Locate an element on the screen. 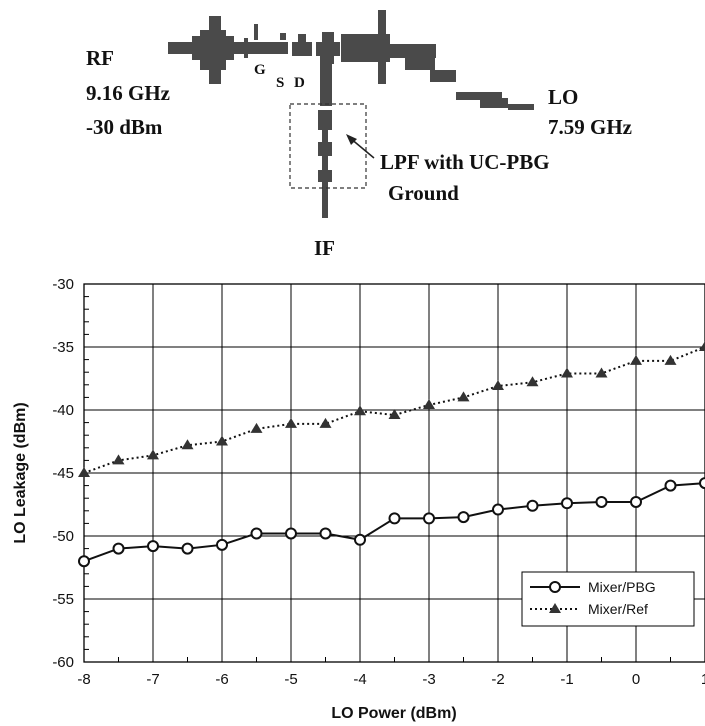  y-tick-label: -60 is located at coordinates (63, 662).